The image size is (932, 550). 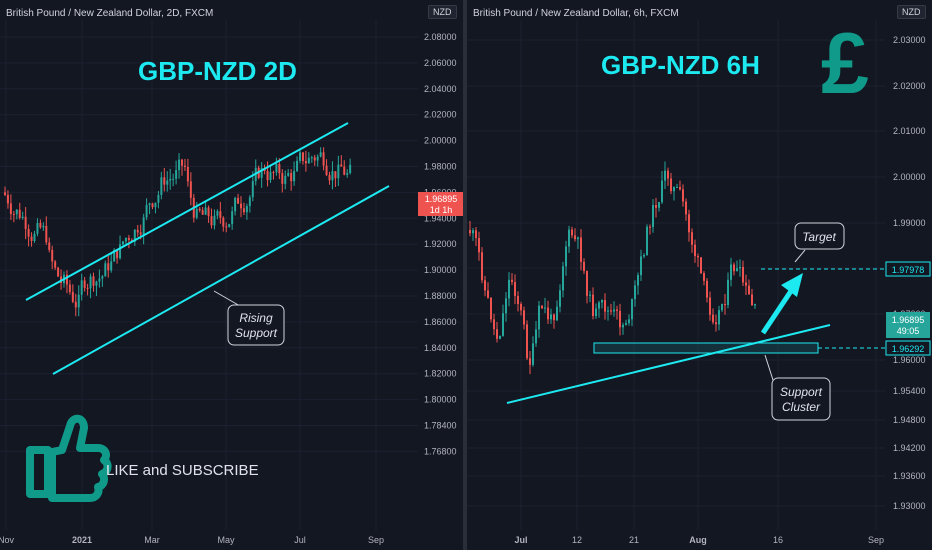 I want to click on x-tick-label: 16, so click(x=778, y=540).